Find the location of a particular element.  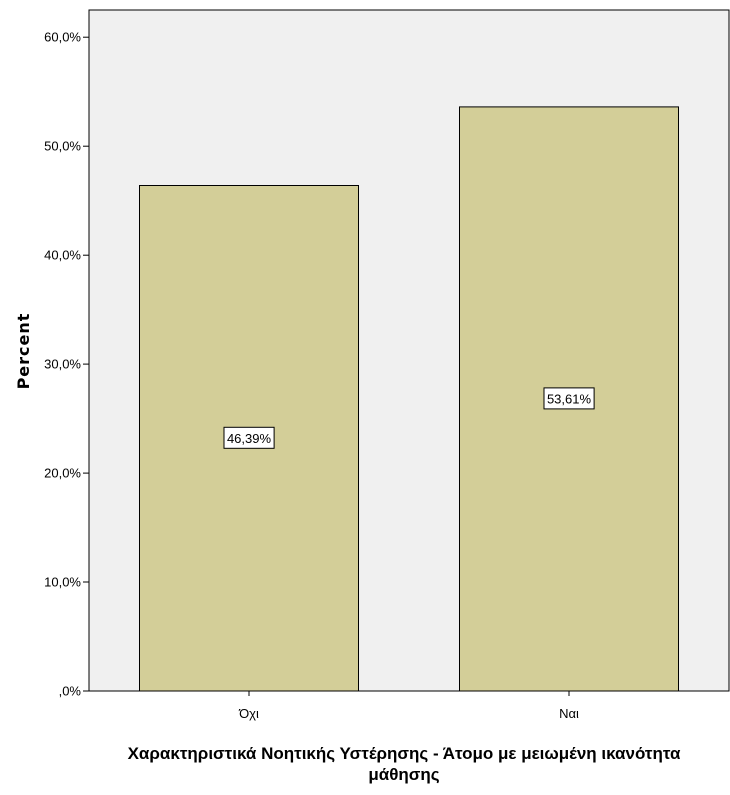

y-tick-label-6: 60,0% is located at coordinates (62, 37).